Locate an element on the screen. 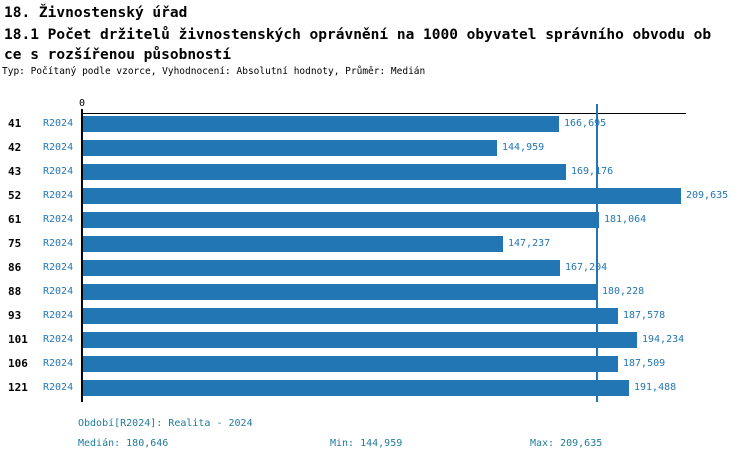  category-label: 106 is located at coordinates (18, 363).